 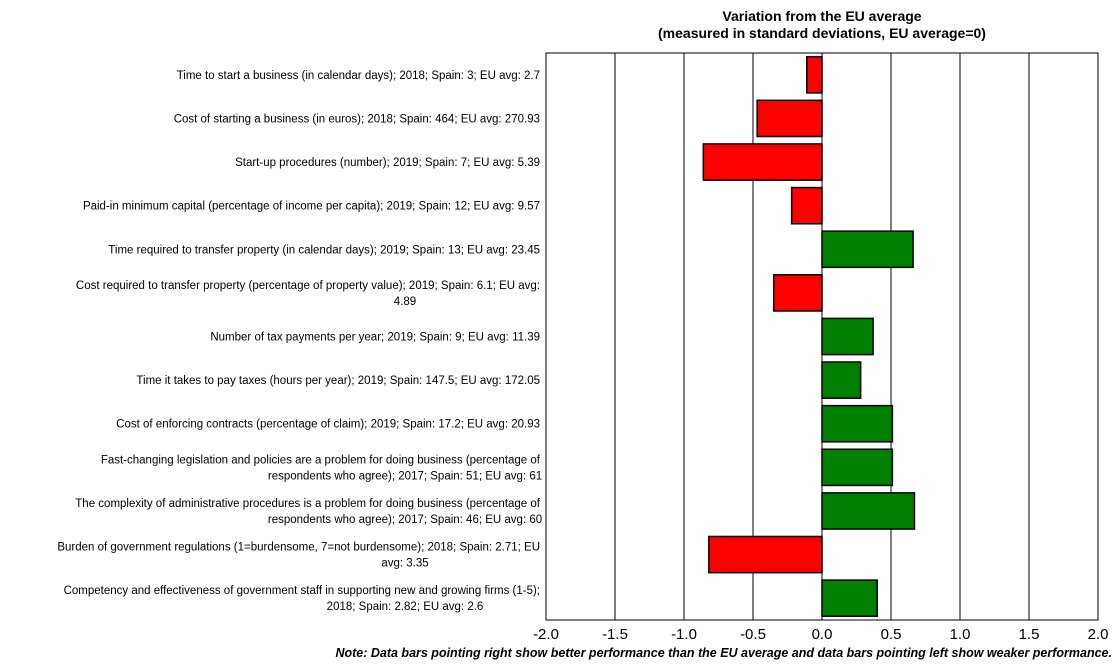 I want to click on x-tick-label: 1.5, so click(x=1029, y=634).